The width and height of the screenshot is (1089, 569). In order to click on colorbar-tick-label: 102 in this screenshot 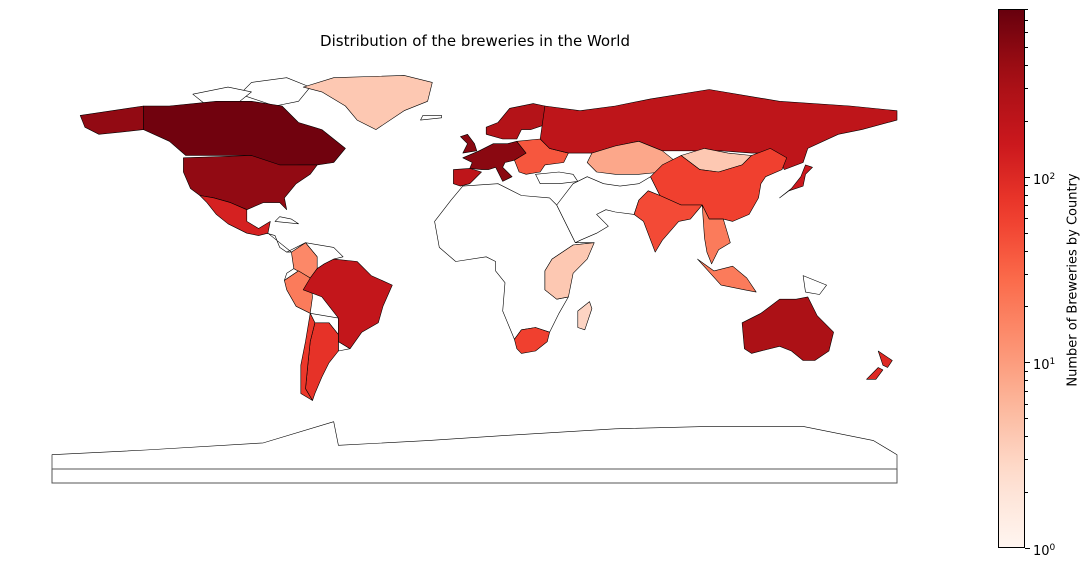, I will do `click(1044, 179)`.